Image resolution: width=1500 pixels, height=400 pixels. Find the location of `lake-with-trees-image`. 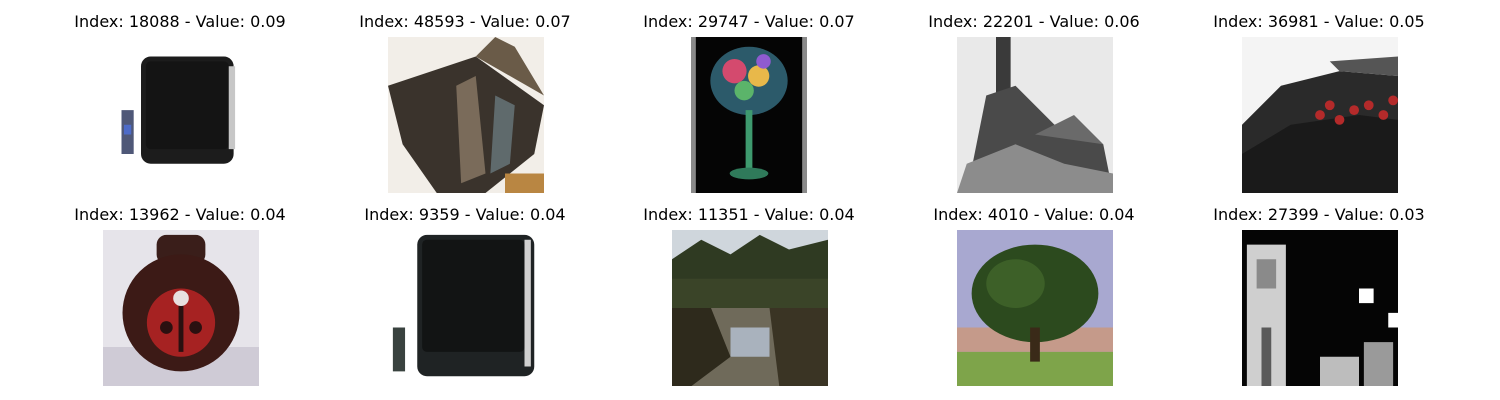

lake-with-trees-image is located at coordinates (750, 308).